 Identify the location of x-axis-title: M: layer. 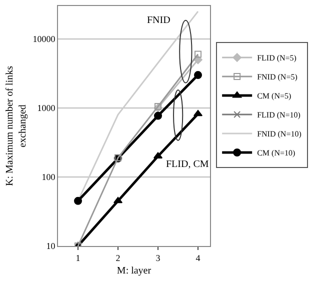
(134, 270).